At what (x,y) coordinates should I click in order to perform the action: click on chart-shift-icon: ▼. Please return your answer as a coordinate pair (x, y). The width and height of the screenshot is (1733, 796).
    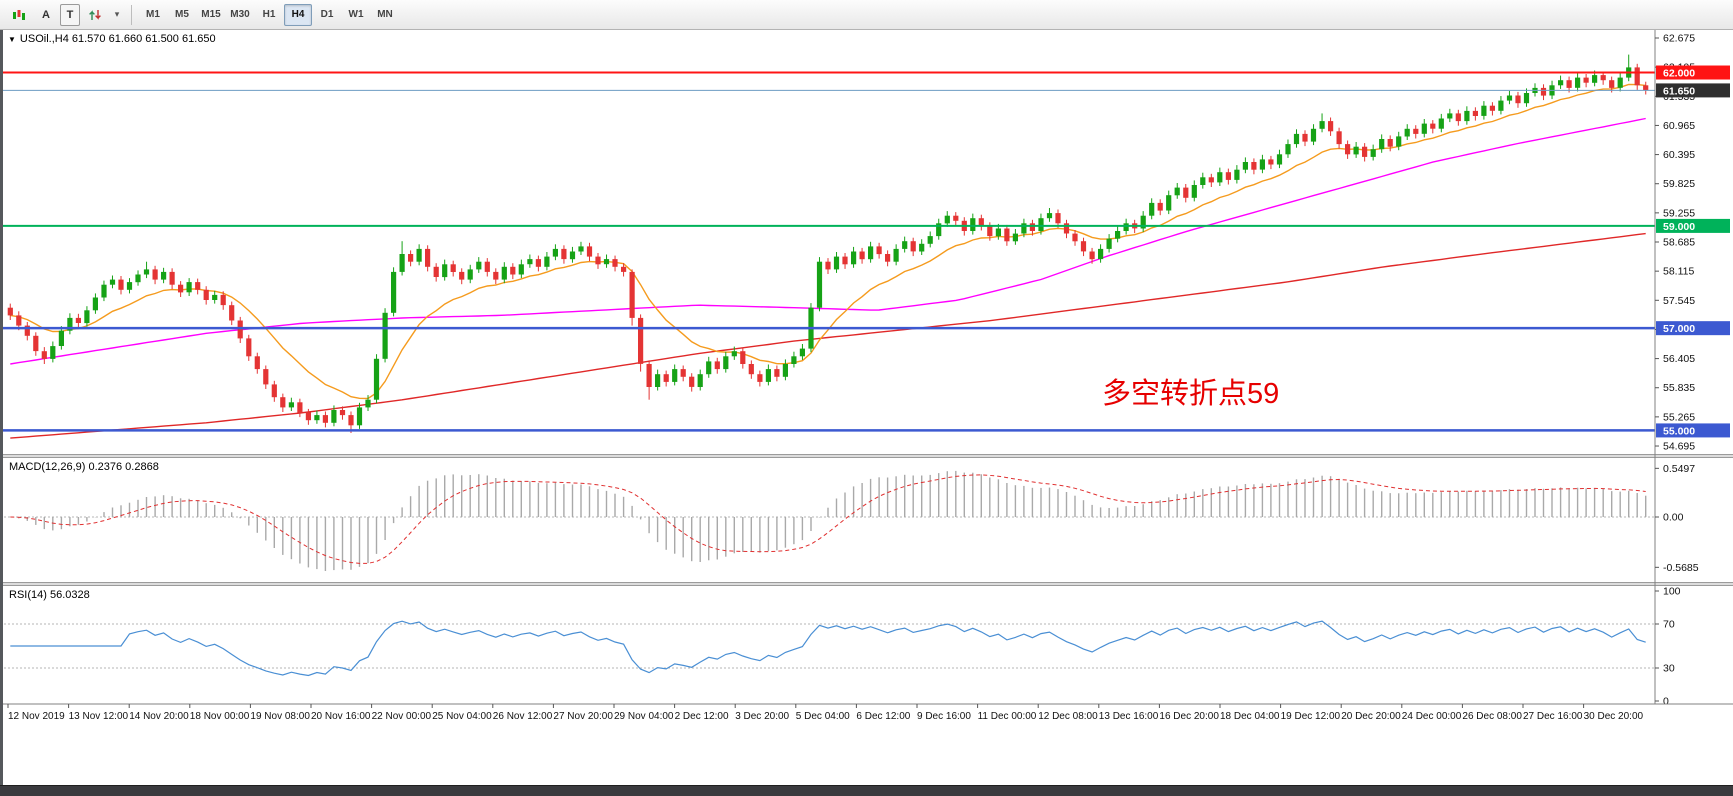
    Looking at the image, I should click on (12, 39).